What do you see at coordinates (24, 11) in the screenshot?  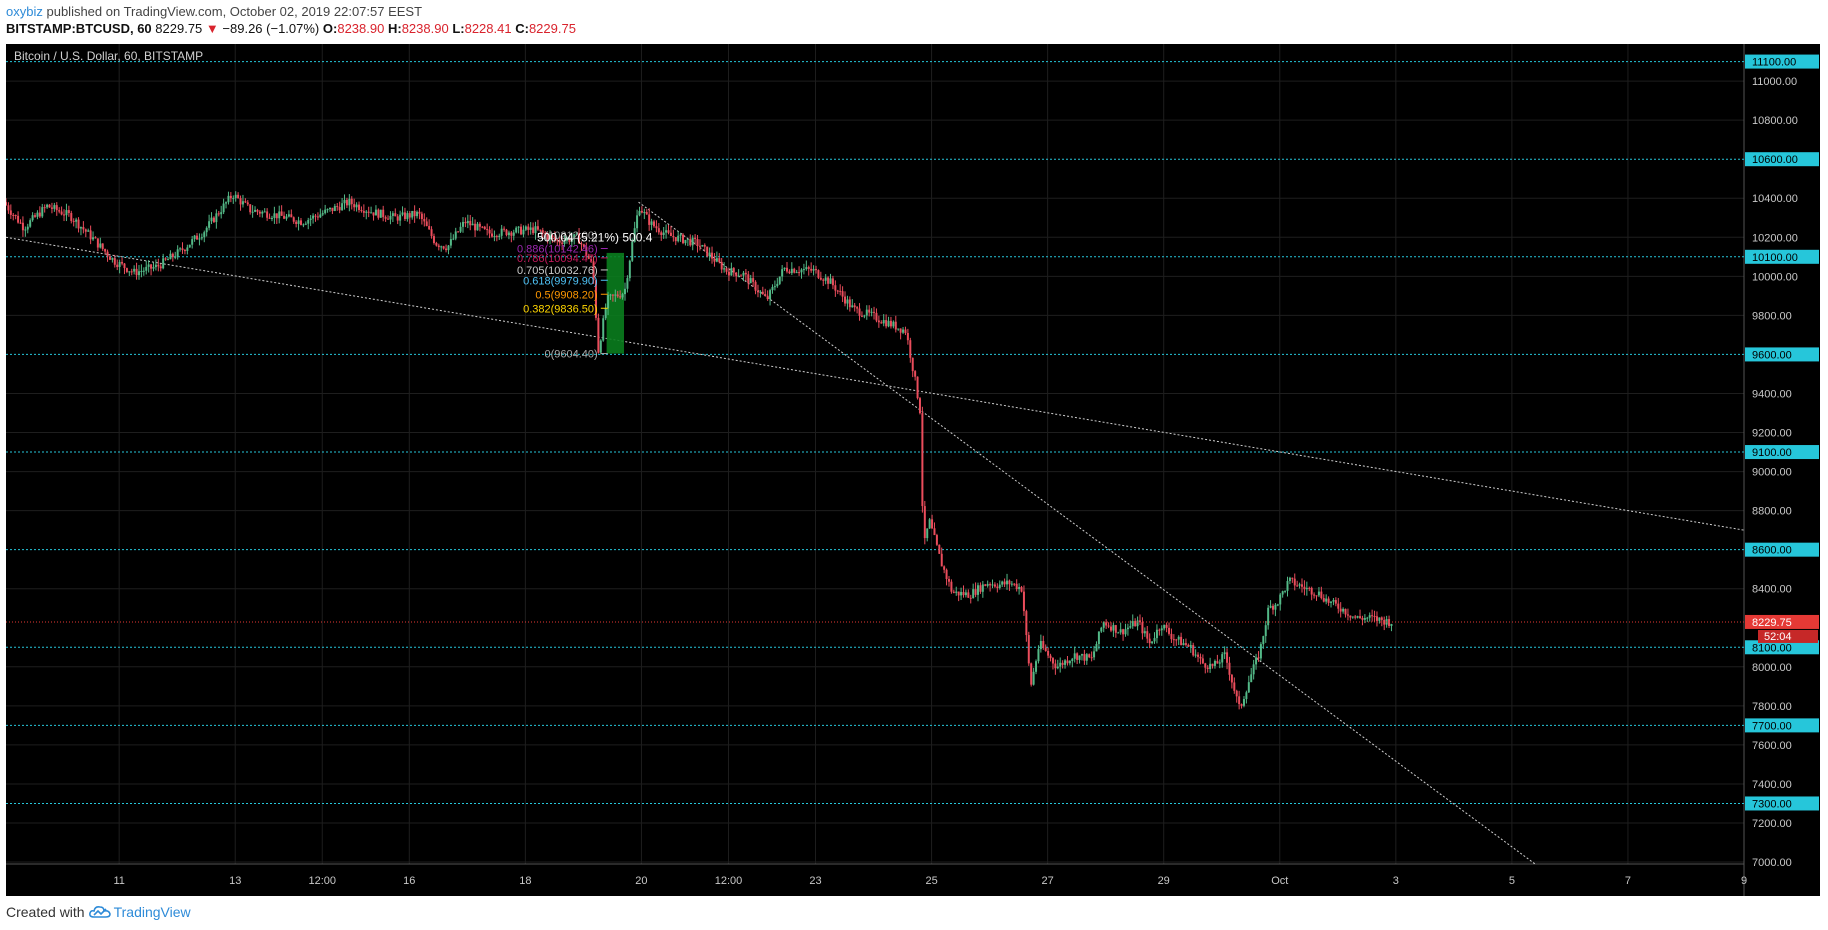 I see `author-link: oxybiz` at bounding box center [24, 11].